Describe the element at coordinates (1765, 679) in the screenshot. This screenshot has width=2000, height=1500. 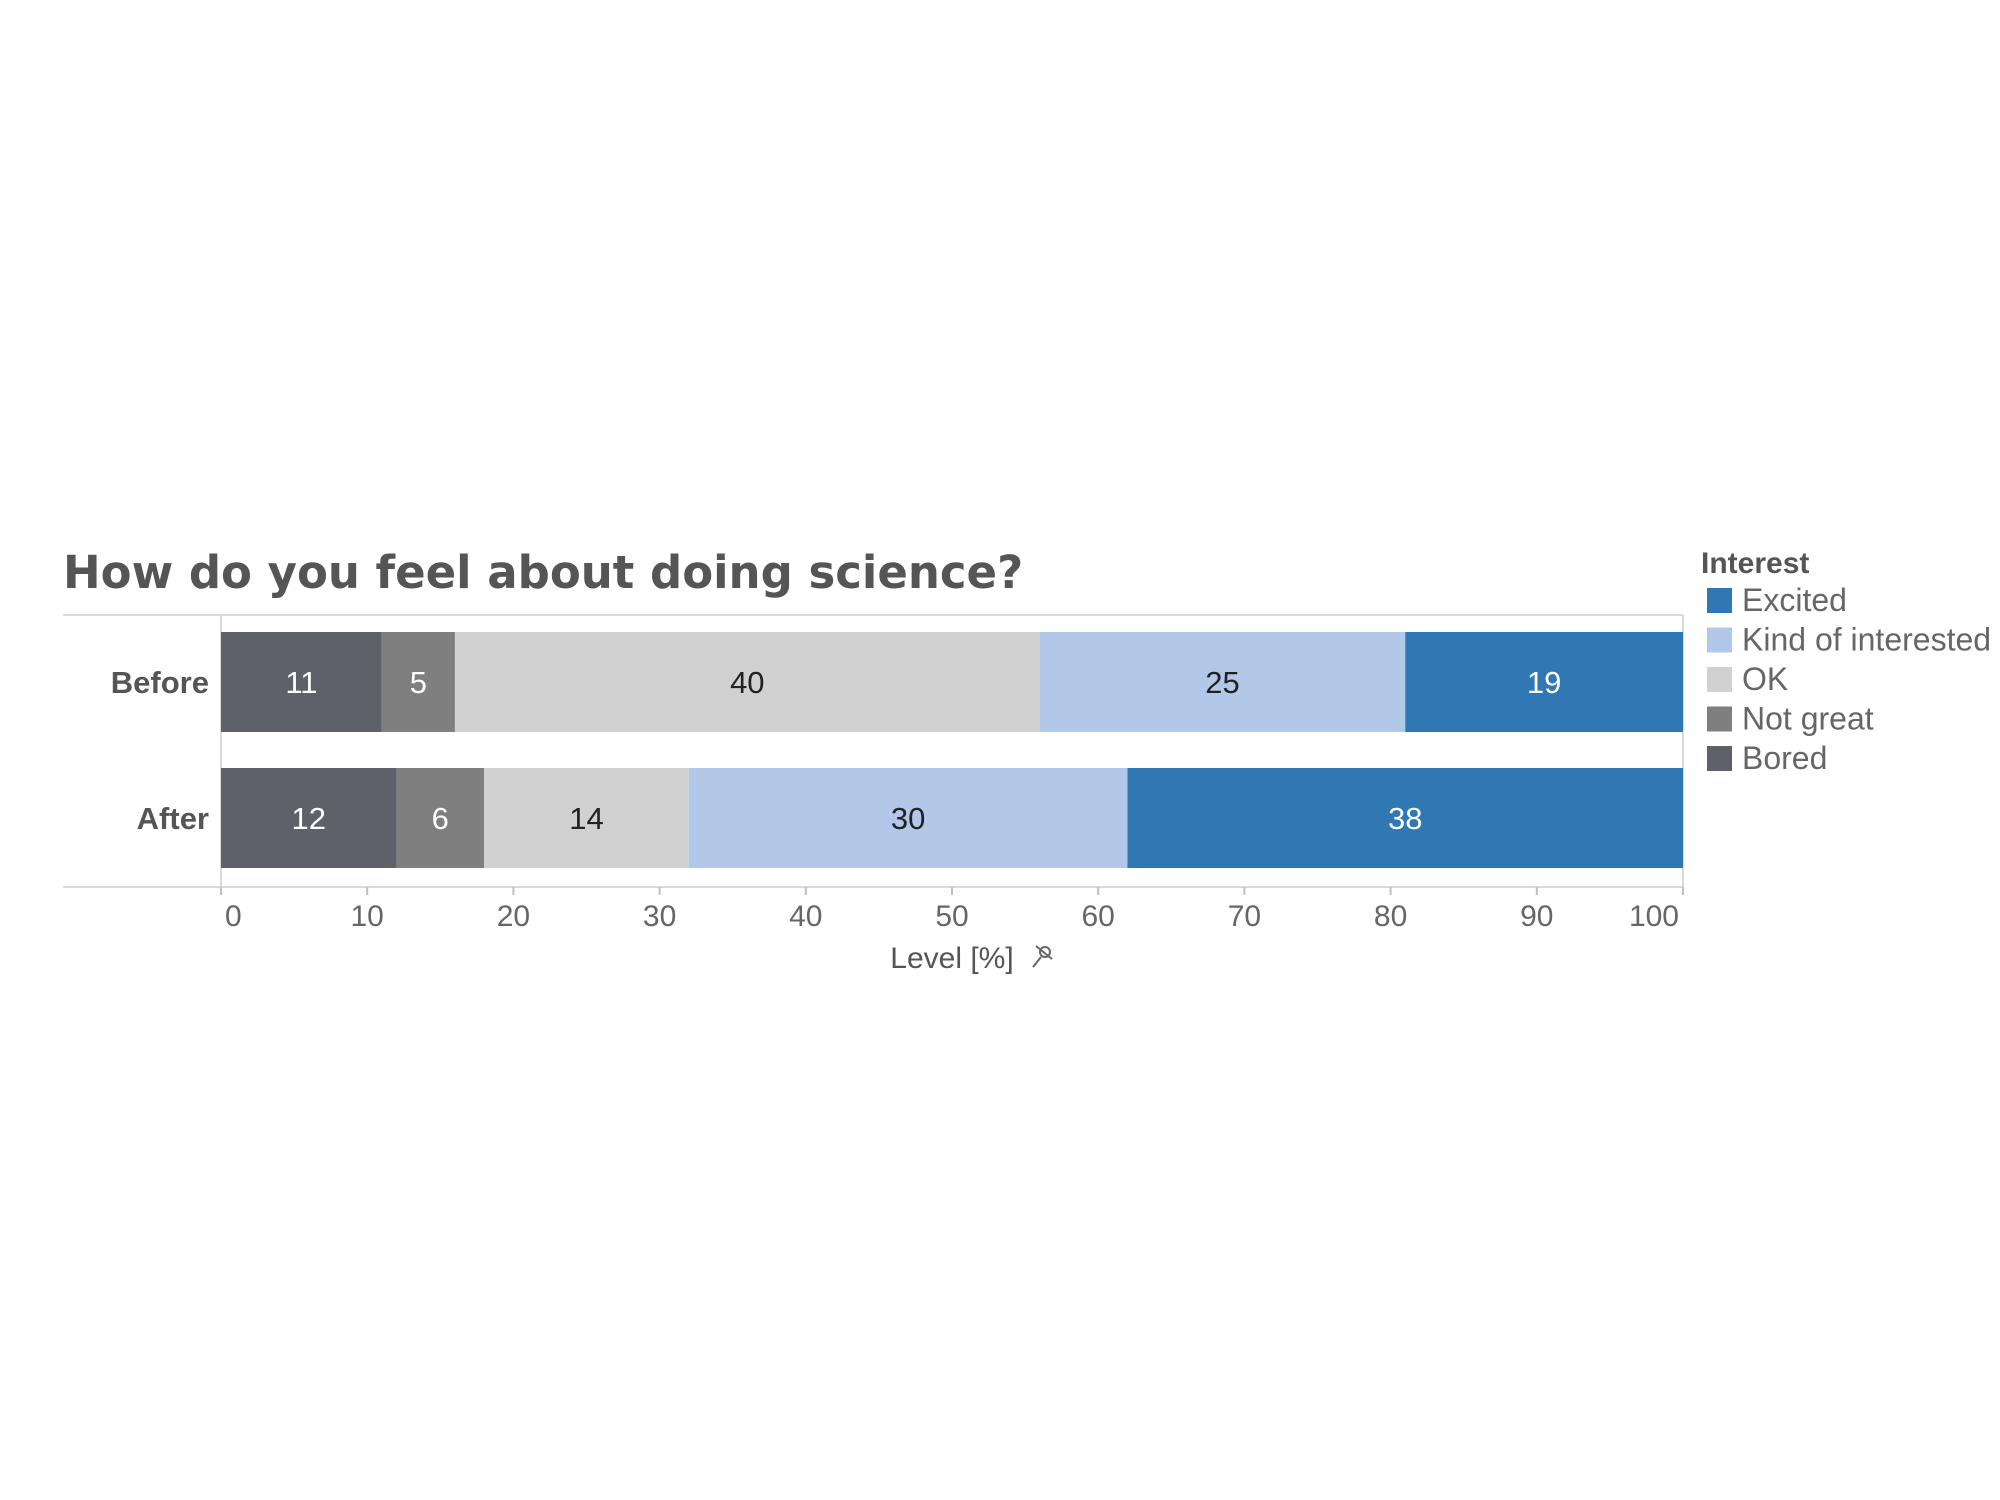
I see `legend-label-ok: OK` at that location.